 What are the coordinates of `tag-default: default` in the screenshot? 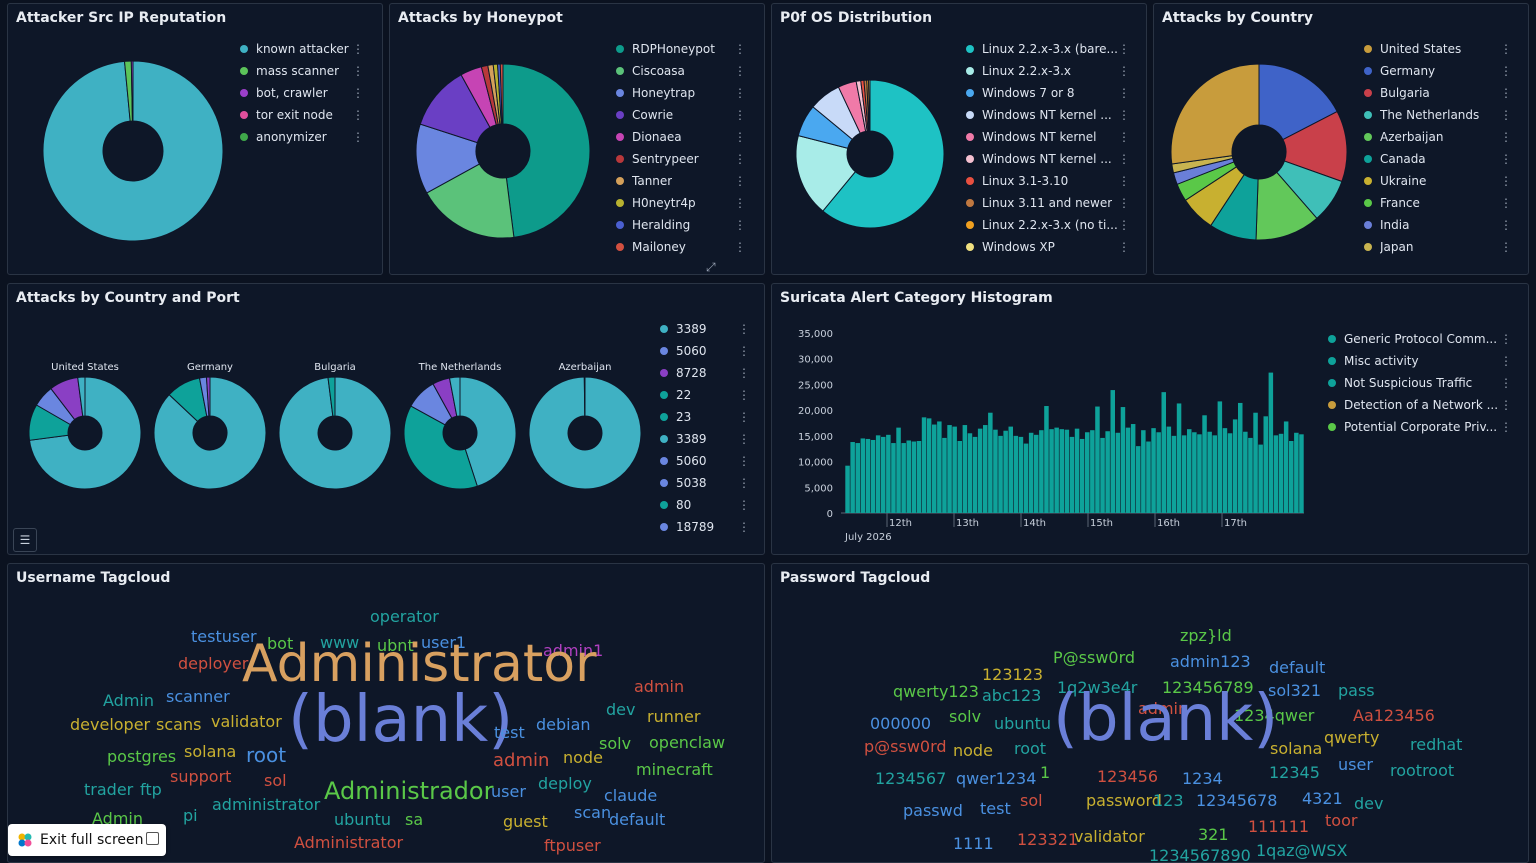 It's located at (637, 820).